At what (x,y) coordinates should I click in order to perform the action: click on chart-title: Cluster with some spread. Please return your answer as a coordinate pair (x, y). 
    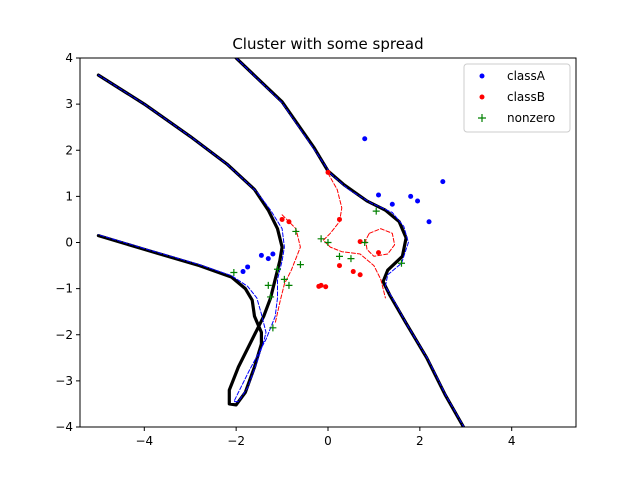
    Looking at the image, I should click on (327, 44).